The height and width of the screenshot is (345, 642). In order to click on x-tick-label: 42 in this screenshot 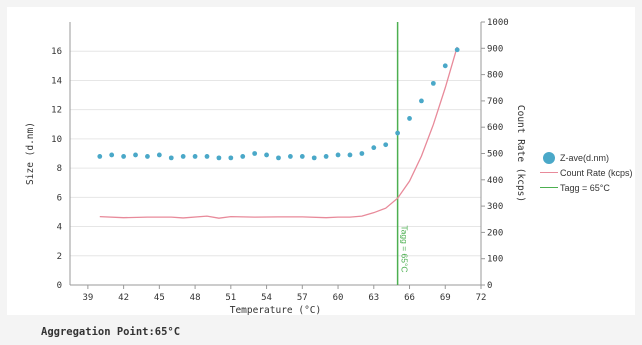, I will do `click(123, 298)`.